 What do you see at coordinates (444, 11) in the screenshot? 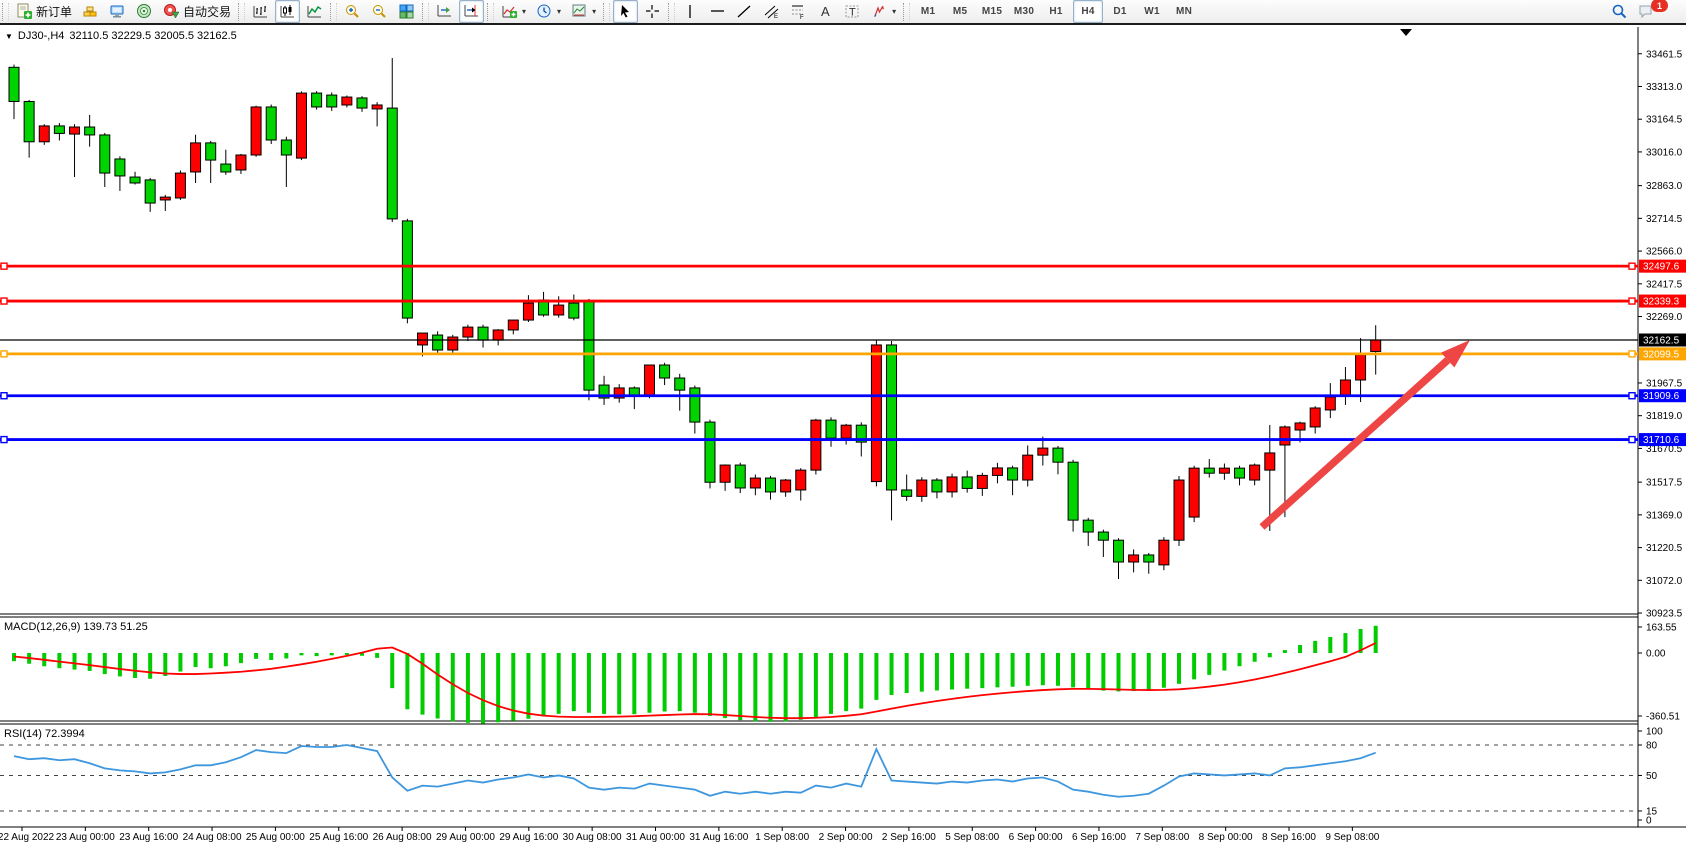
I see `auto-scroll-button` at bounding box center [444, 11].